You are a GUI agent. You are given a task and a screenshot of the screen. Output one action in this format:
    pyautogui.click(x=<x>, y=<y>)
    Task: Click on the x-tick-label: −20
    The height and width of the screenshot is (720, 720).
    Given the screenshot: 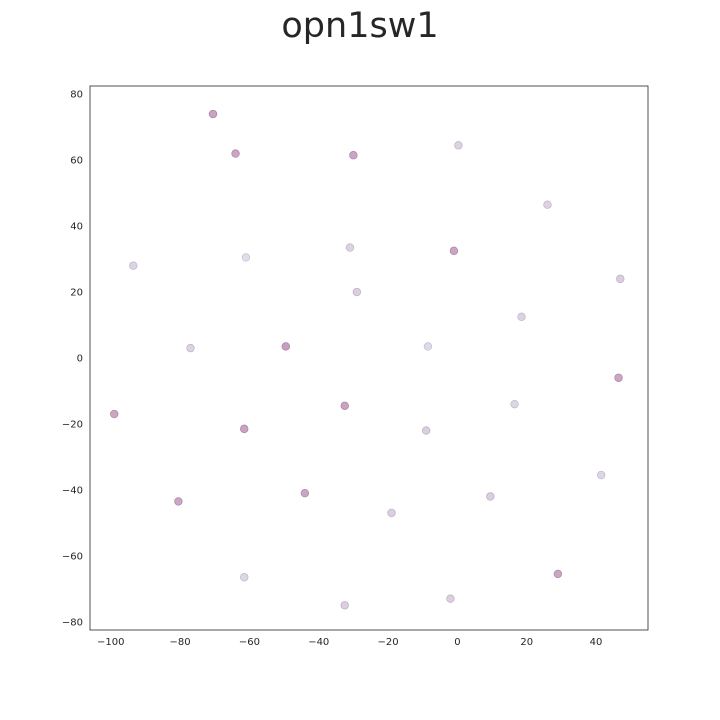 What is the action you would take?
    pyautogui.click(x=388, y=642)
    